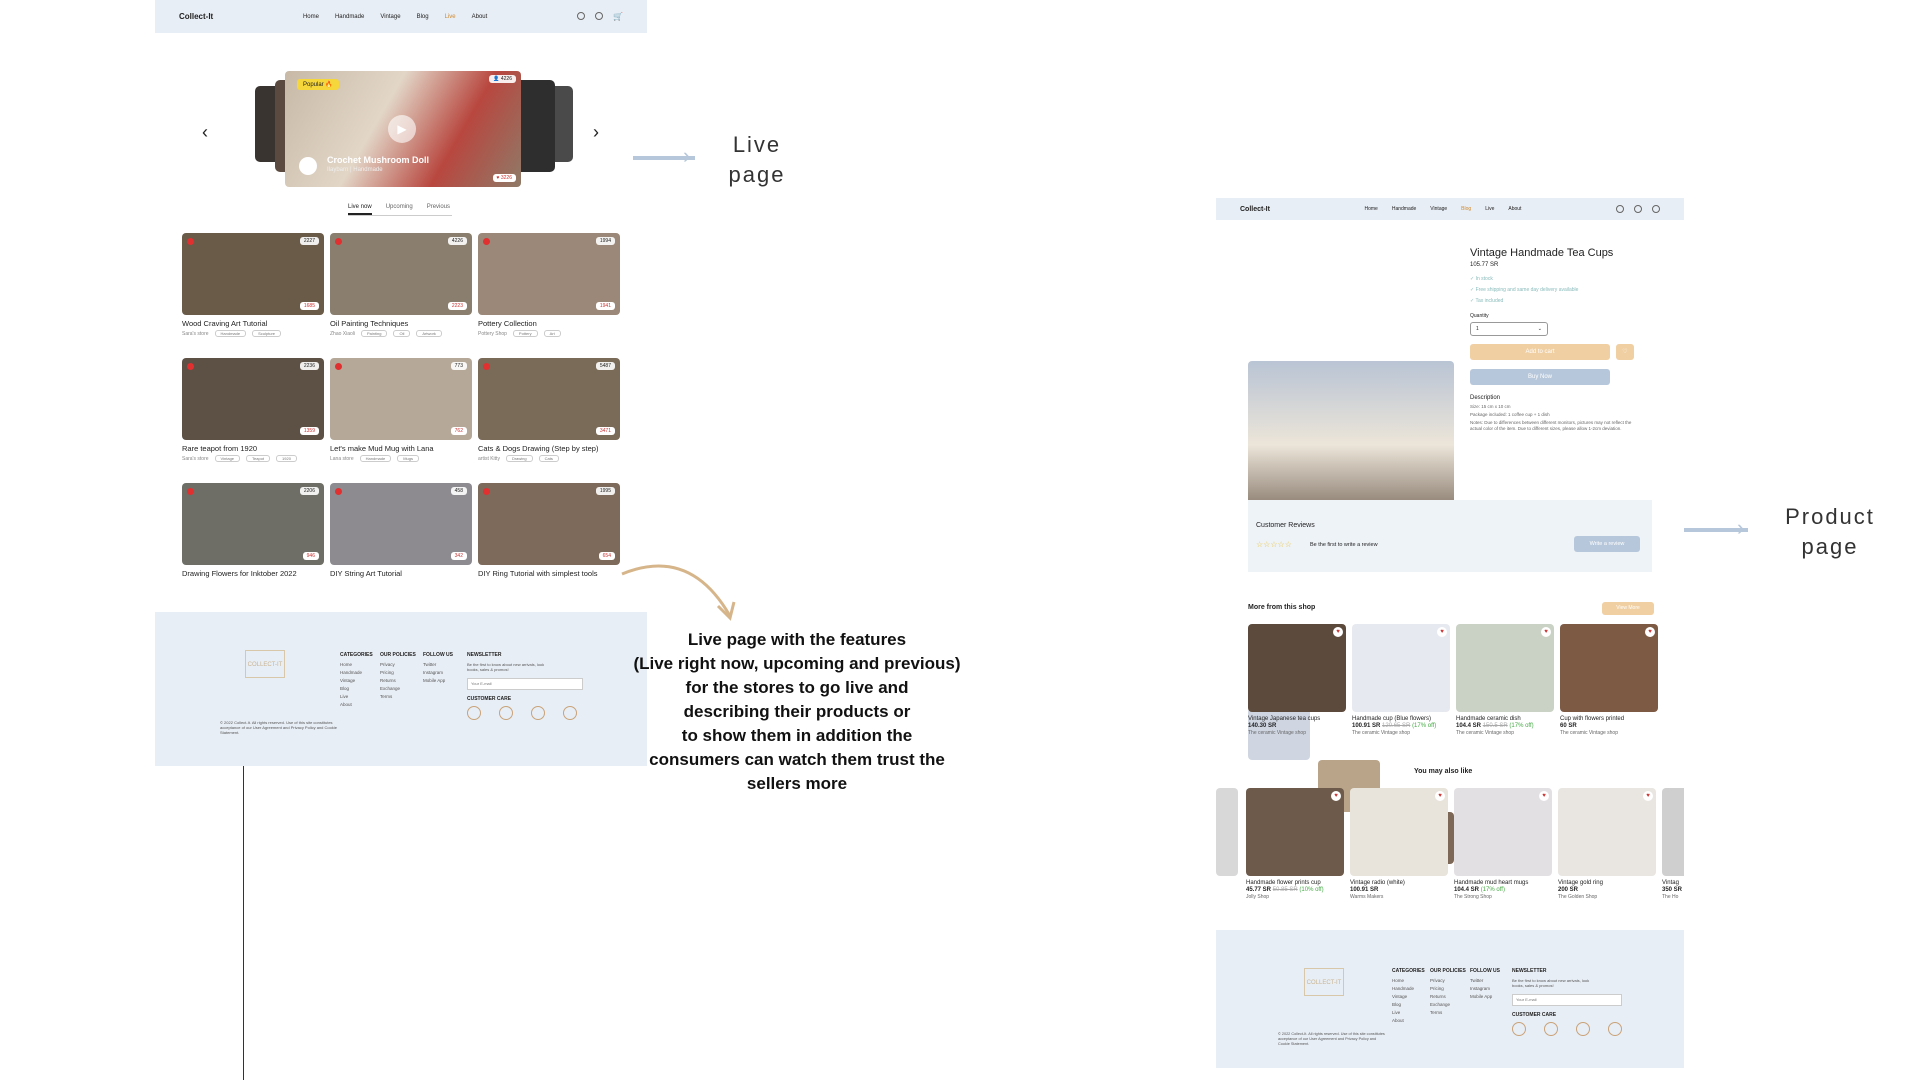 The image size is (1920, 1080). I want to click on help-icon, so click(1615, 1029).